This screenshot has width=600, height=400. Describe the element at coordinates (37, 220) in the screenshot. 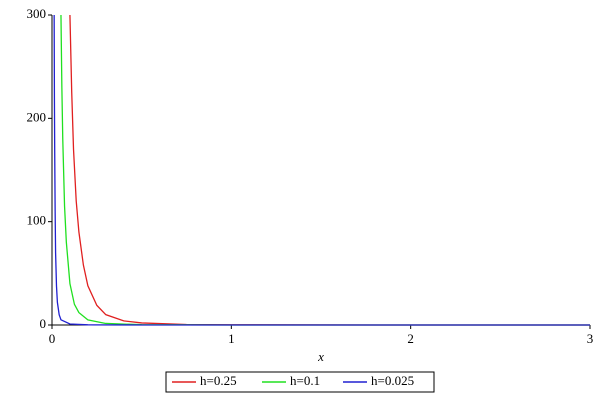

I see `y-tick-label: 100` at that location.